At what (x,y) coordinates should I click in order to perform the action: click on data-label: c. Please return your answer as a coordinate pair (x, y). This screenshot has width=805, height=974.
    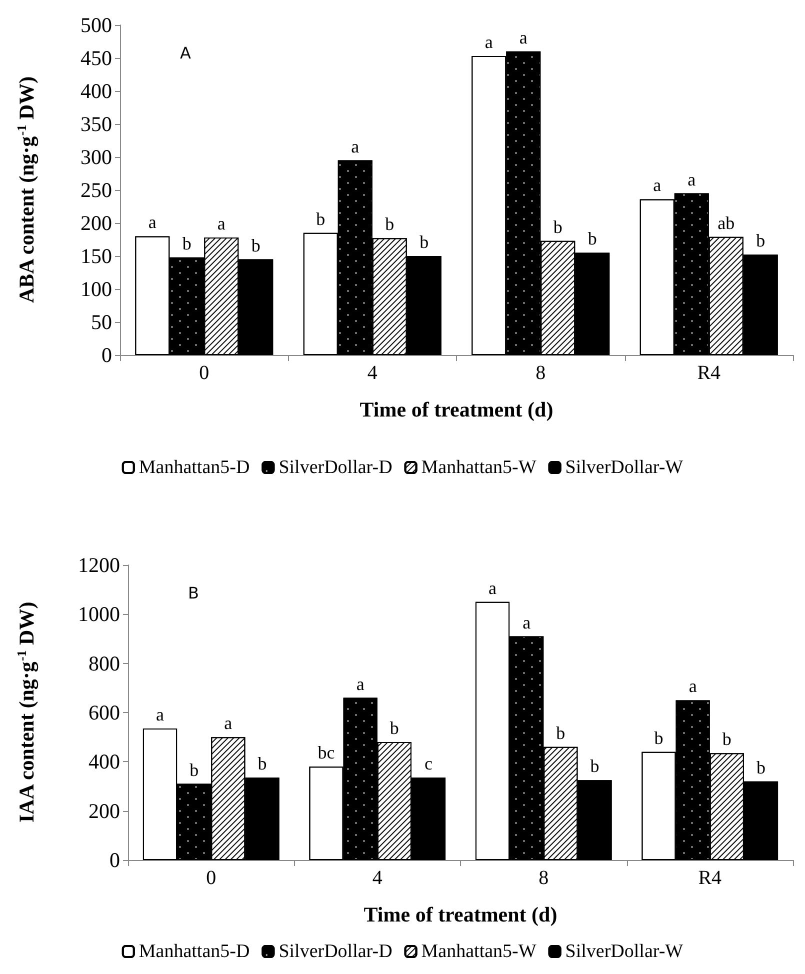
    Looking at the image, I should click on (428, 764).